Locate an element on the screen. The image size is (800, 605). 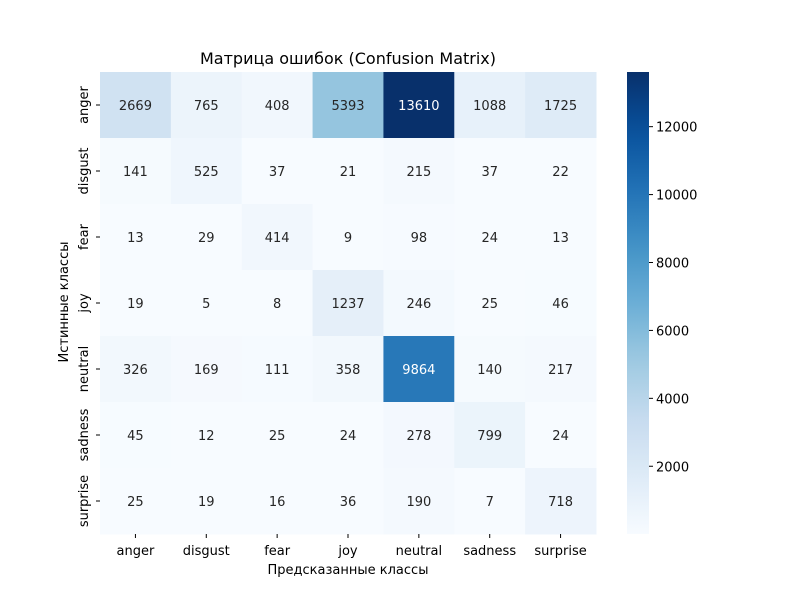
cell-value-label: 246 is located at coordinates (418, 304).